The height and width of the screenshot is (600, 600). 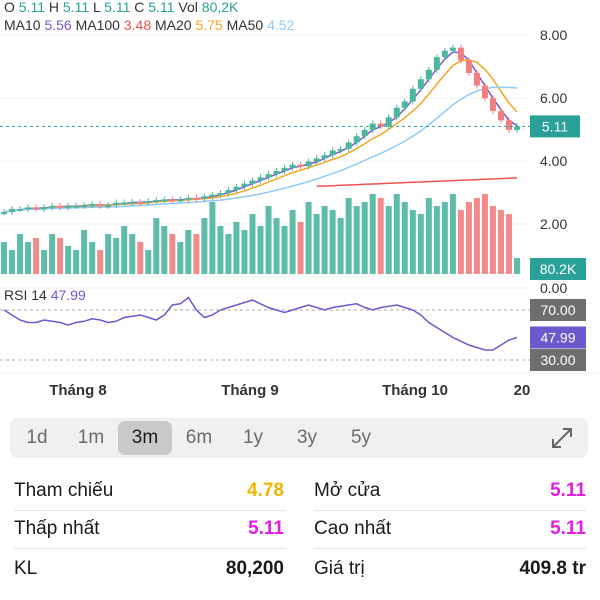 I want to click on timeframe-5y: 5y, so click(x=361, y=437).